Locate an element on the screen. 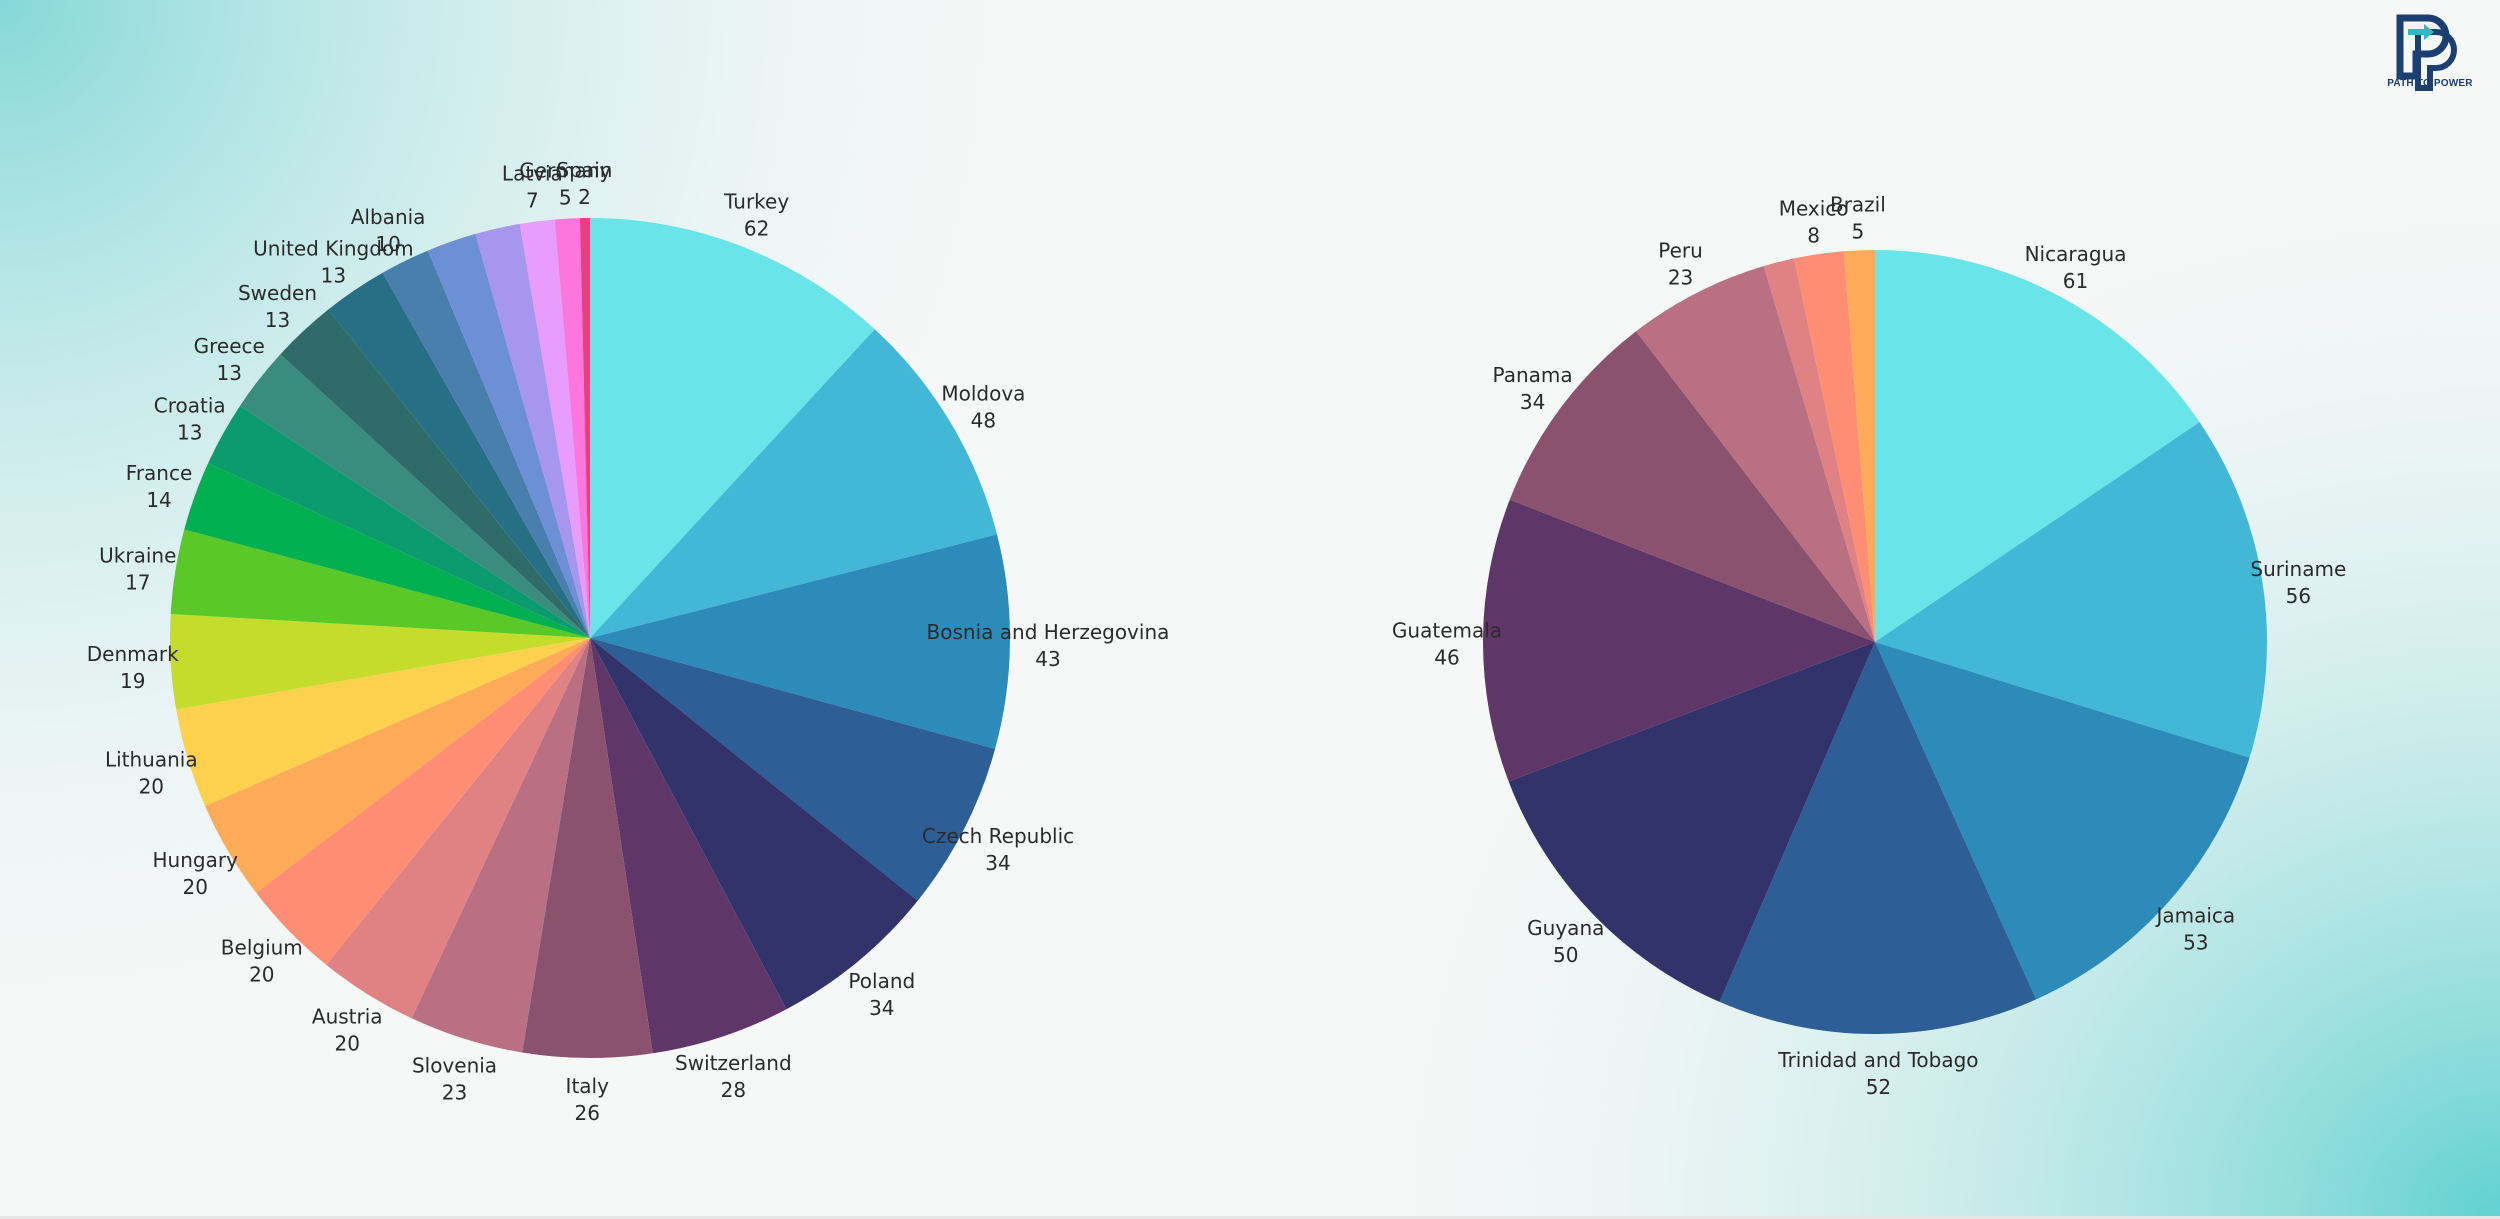 This screenshot has height=1219, width=2500. slice-value-europe-23: 5 is located at coordinates (565, 198).